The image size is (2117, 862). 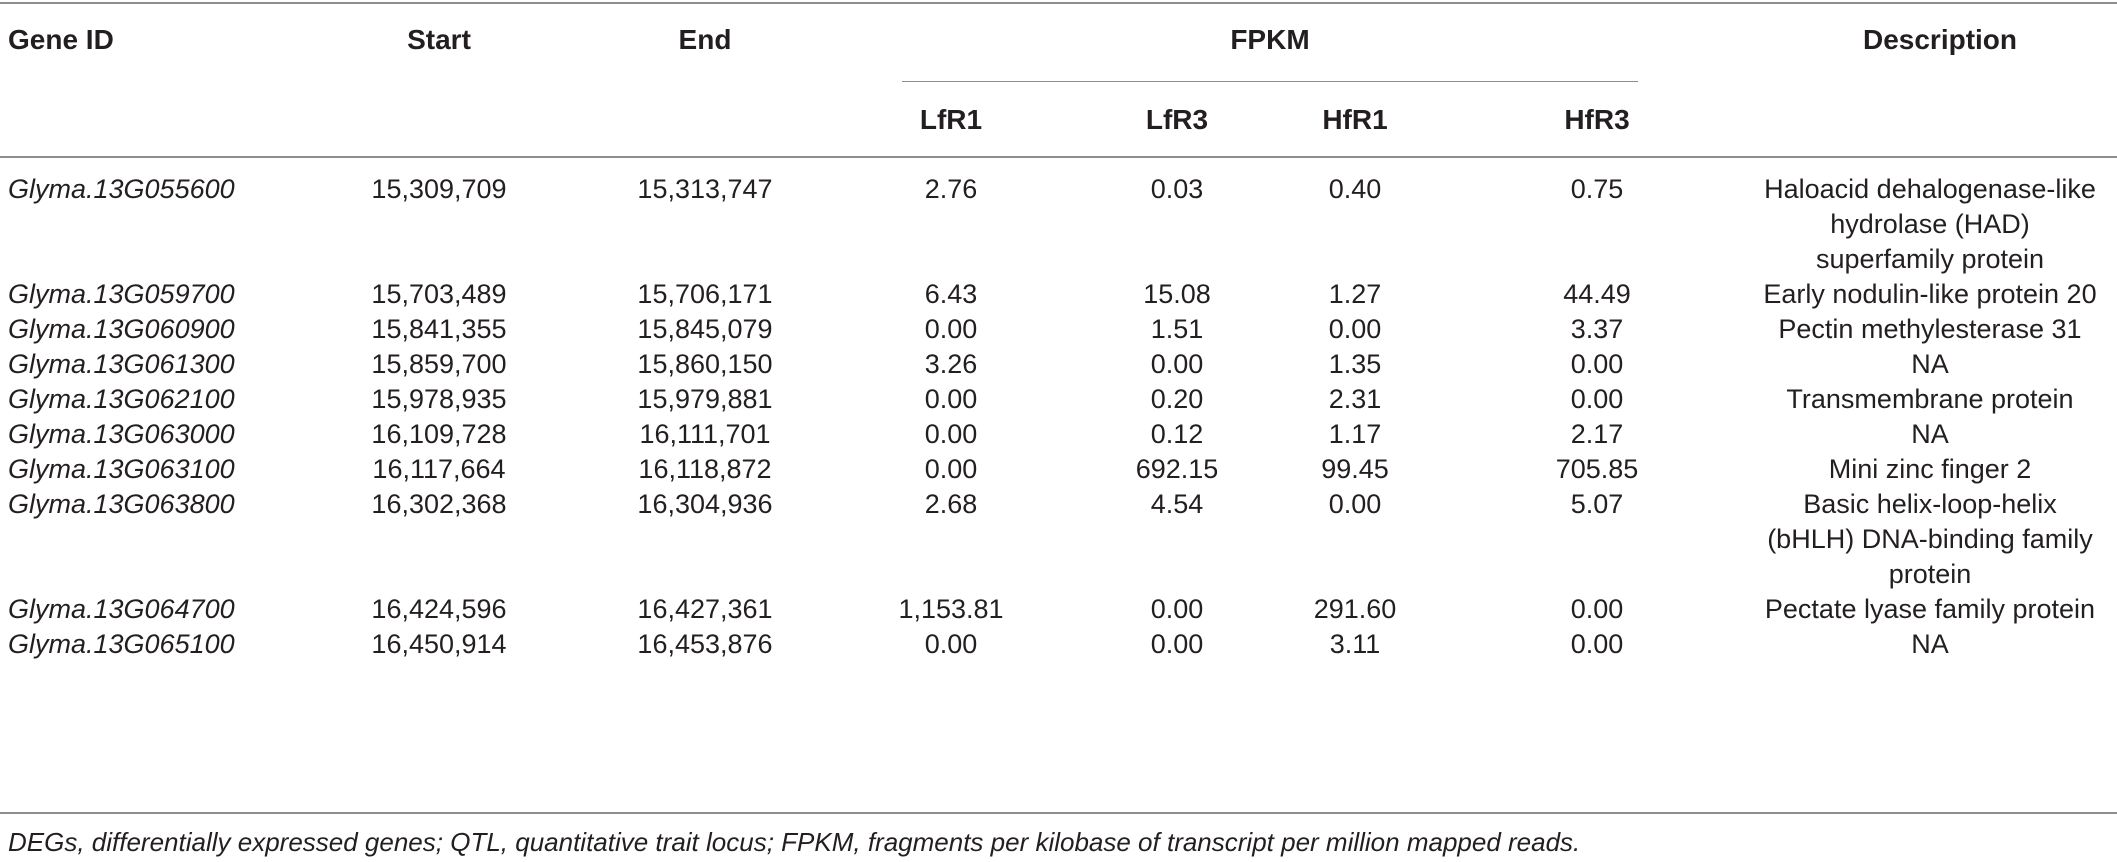 I want to click on cell-hfr1: 1.27, so click(x=1355, y=294).